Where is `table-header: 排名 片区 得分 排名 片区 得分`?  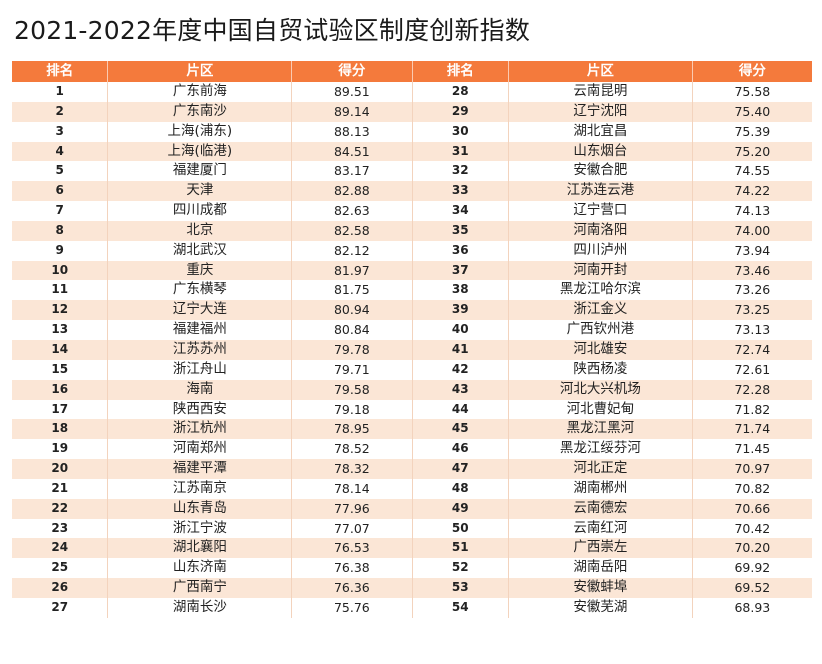
table-header: 排名 片区 得分 排名 片区 得分 is located at coordinates (412, 71).